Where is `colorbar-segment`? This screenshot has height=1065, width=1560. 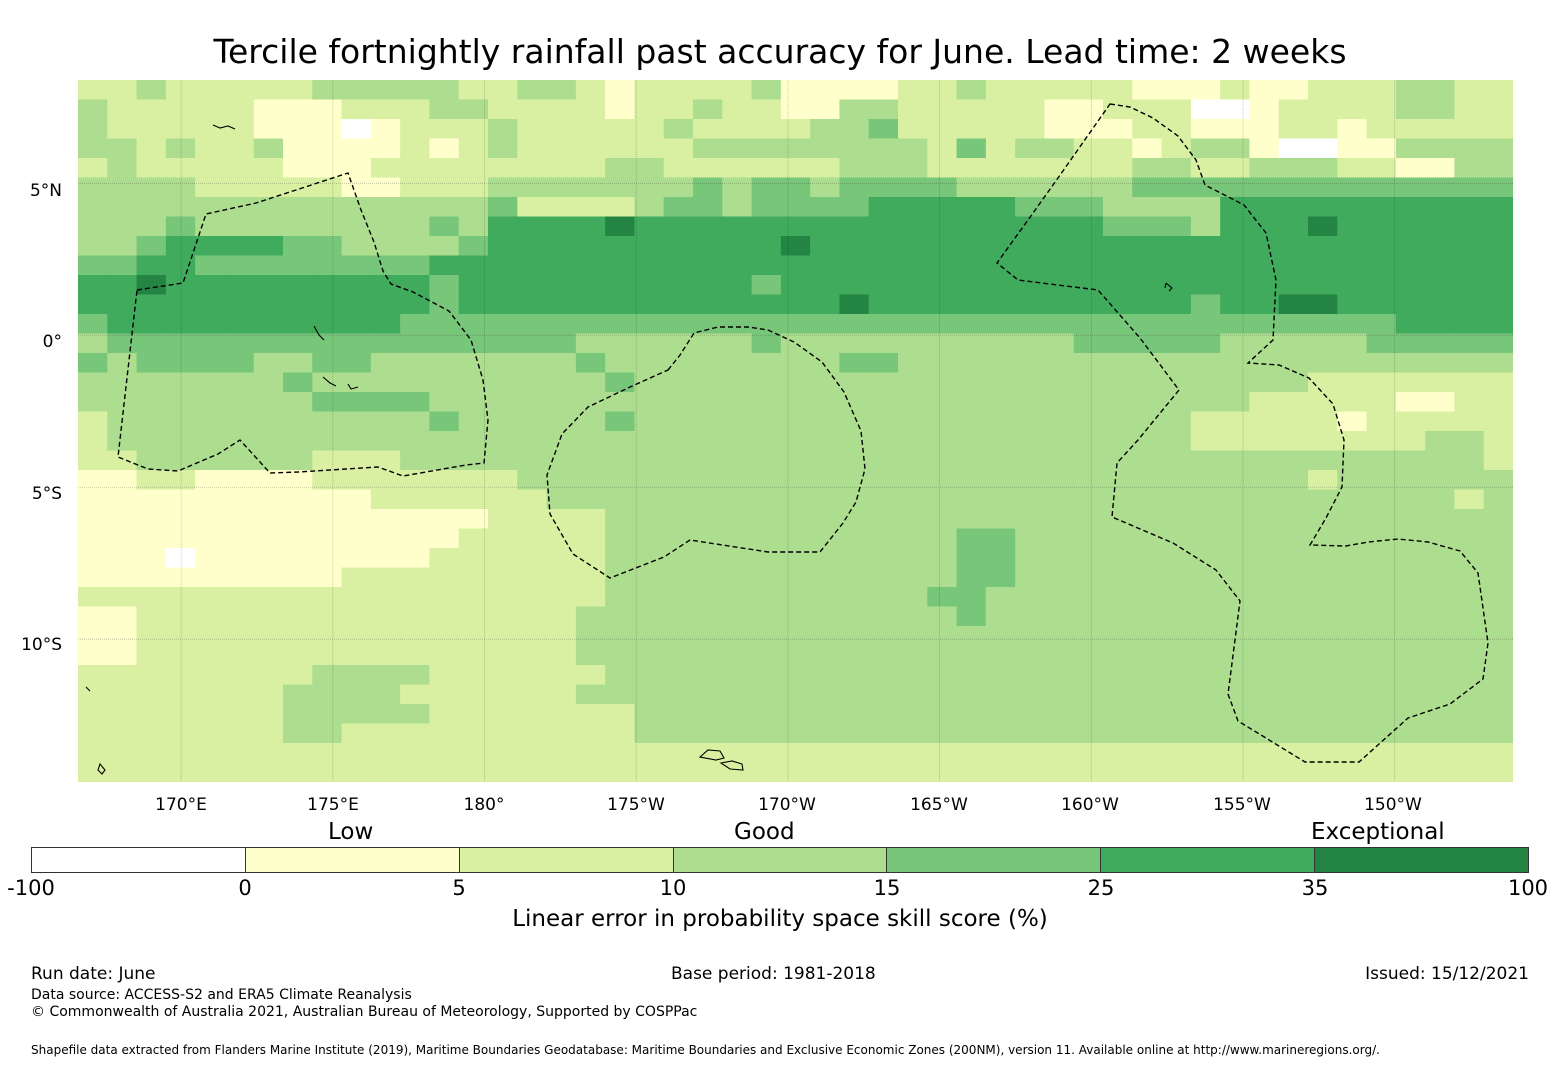
colorbar-segment is located at coordinates (1208, 860).